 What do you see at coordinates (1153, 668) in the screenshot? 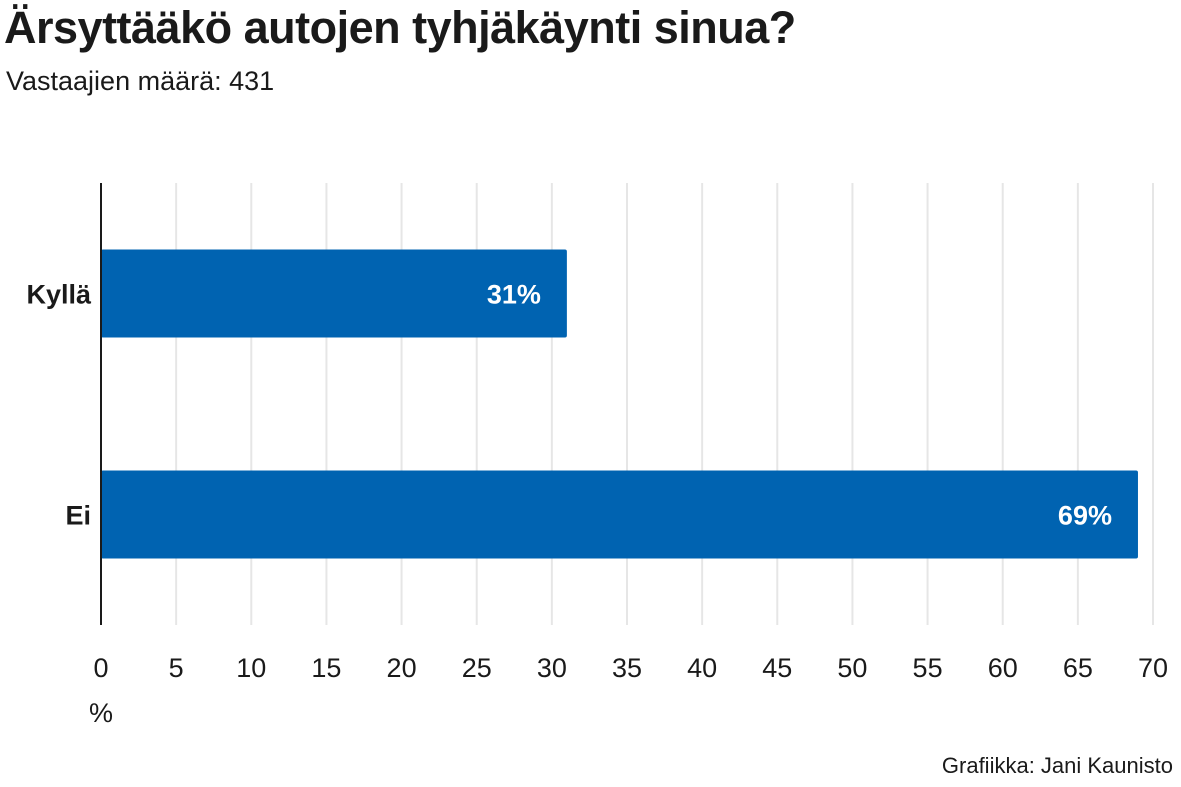
I see `x-tick-label-70: 70` at bounding box center [1153, 668].